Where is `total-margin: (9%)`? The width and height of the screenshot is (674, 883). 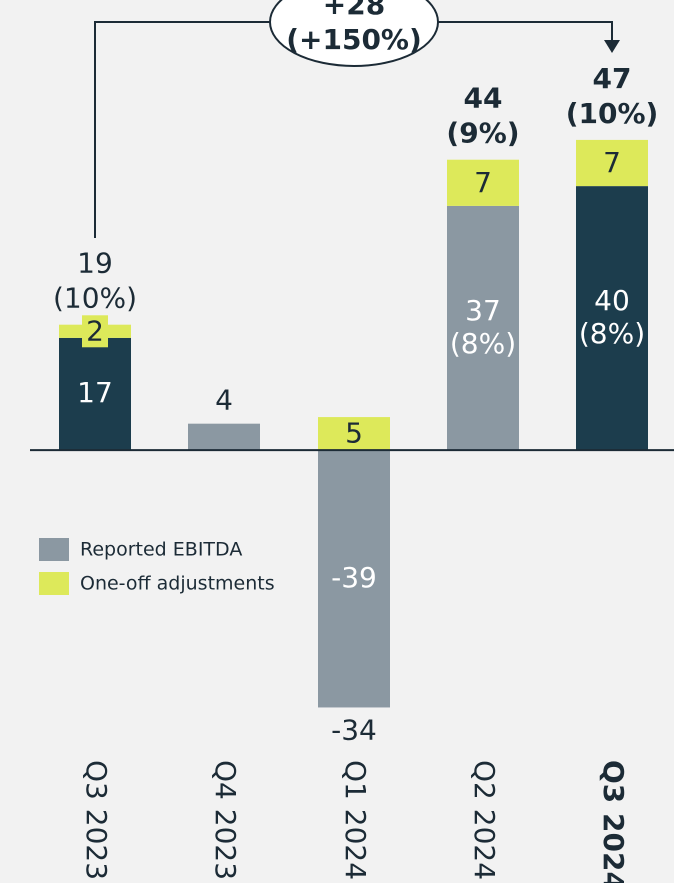 total-margin: (9%) is located at coordinates (482, 133).